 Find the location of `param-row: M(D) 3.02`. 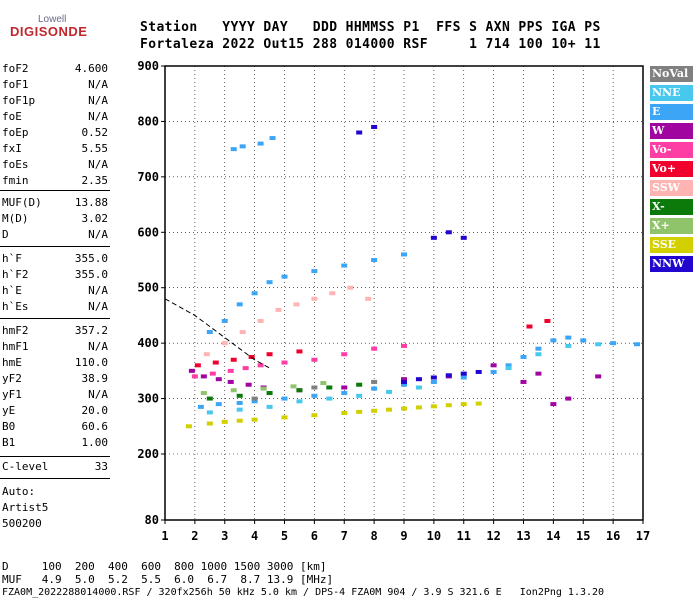

param-row: M(D) 3.02 is located at coordinates (55, 220).